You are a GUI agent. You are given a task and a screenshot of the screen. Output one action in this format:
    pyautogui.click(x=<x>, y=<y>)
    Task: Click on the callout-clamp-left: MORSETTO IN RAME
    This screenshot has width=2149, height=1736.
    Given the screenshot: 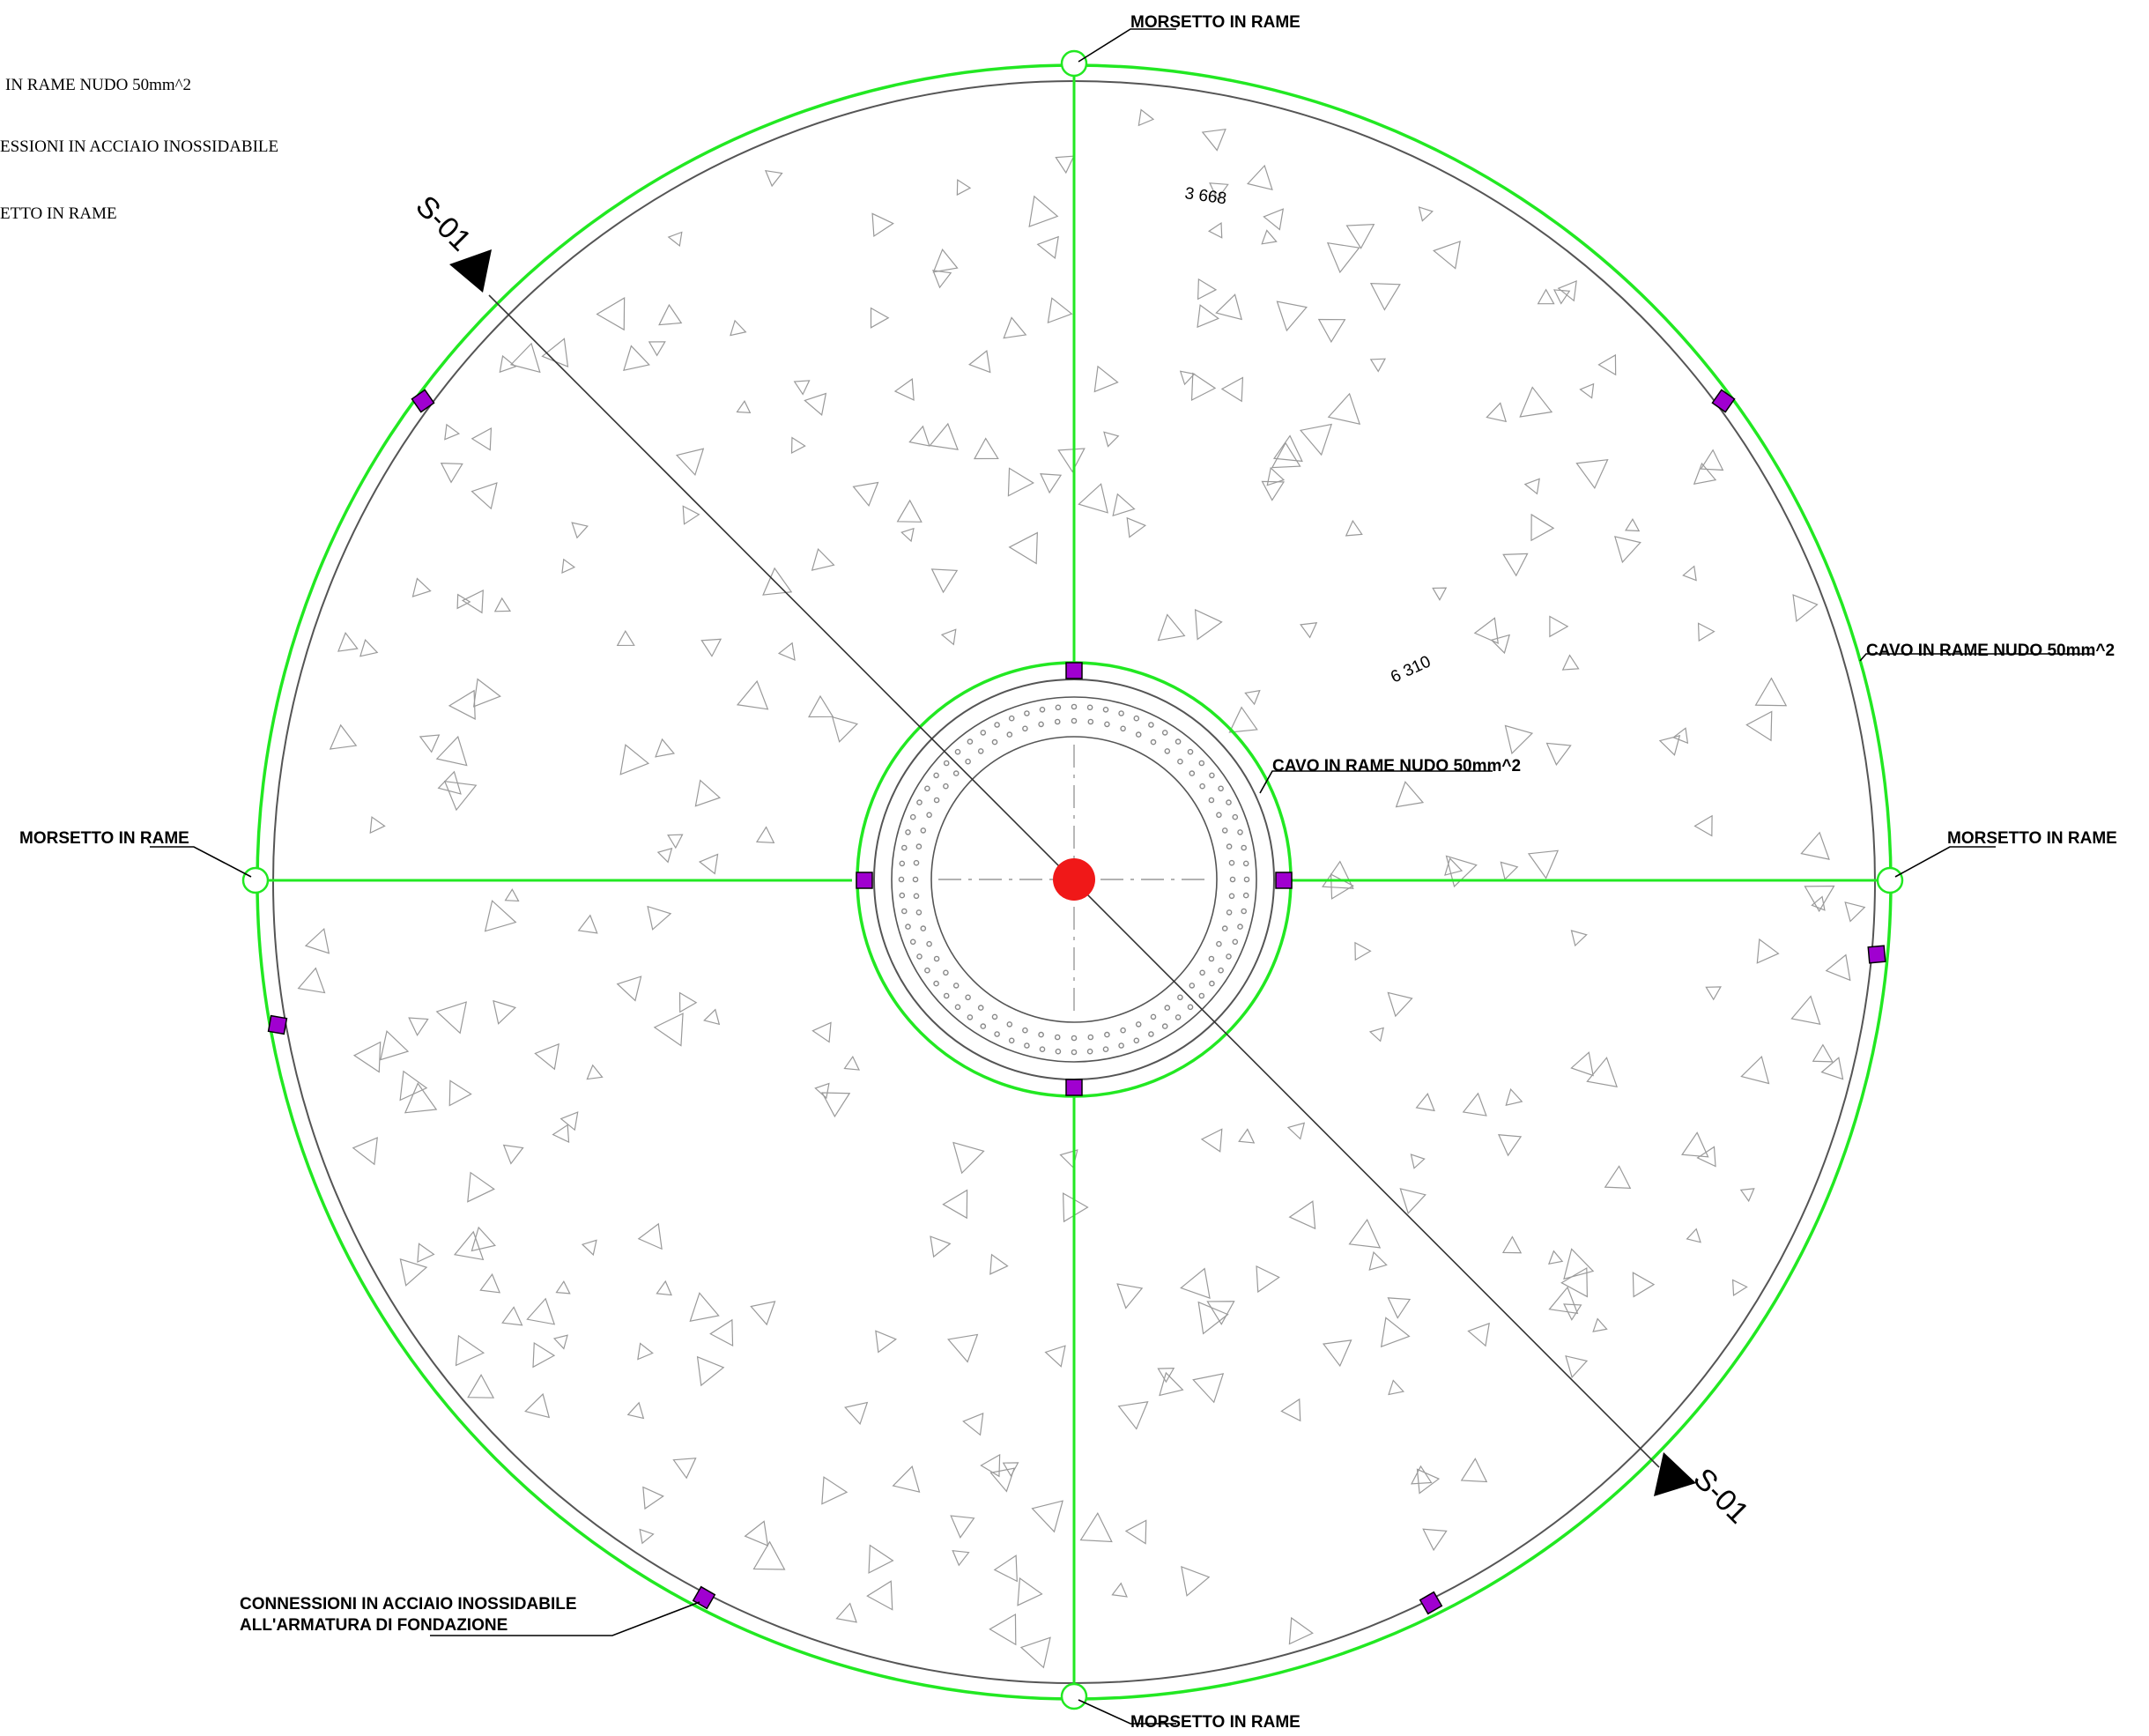 What is the action you would take?
    pyautogui.click(x=104, y=838)
    